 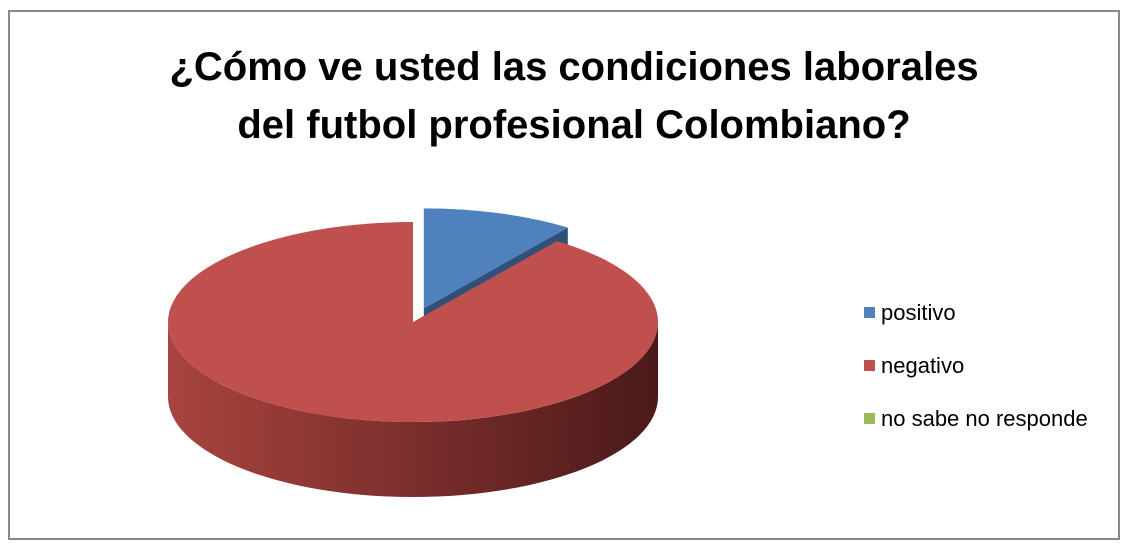 I want to click on legend-label-negativo: negativo, so click(x=923, y=365).